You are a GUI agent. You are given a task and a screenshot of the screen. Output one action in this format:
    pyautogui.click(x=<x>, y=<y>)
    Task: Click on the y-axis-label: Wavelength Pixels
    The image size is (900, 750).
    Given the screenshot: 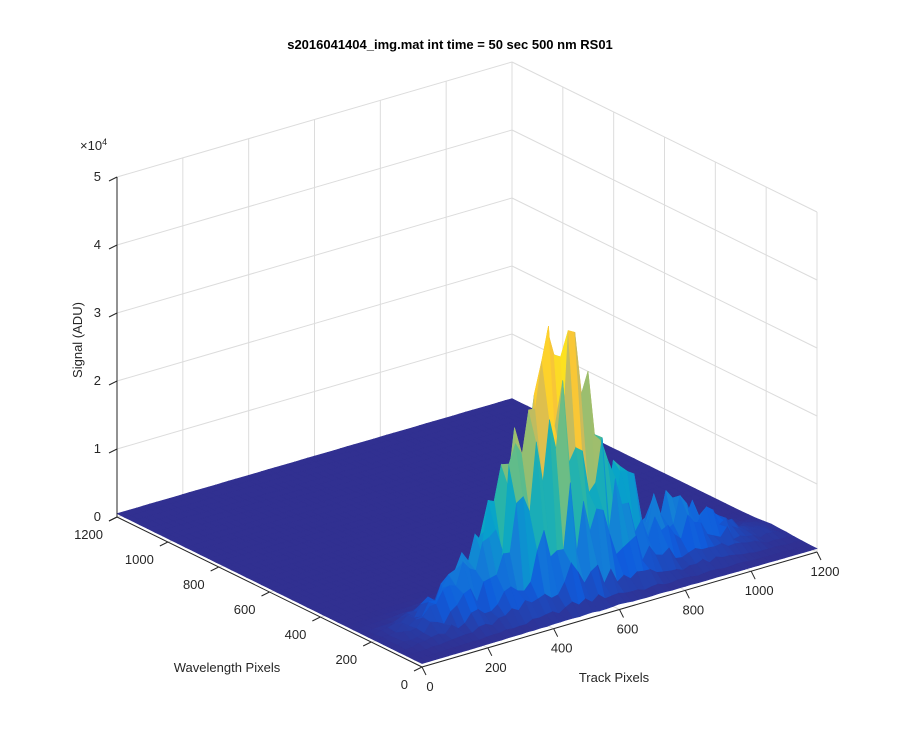 What is the action you would take?
    pyautogui.click(x=227, y=667)
    